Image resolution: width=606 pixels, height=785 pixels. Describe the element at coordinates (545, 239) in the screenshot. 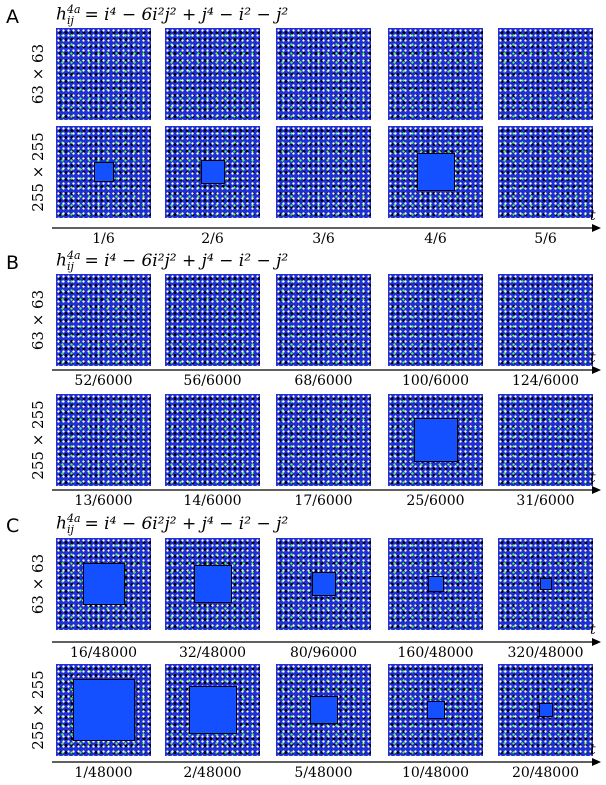

I see `time-label: 5/6` at that location.